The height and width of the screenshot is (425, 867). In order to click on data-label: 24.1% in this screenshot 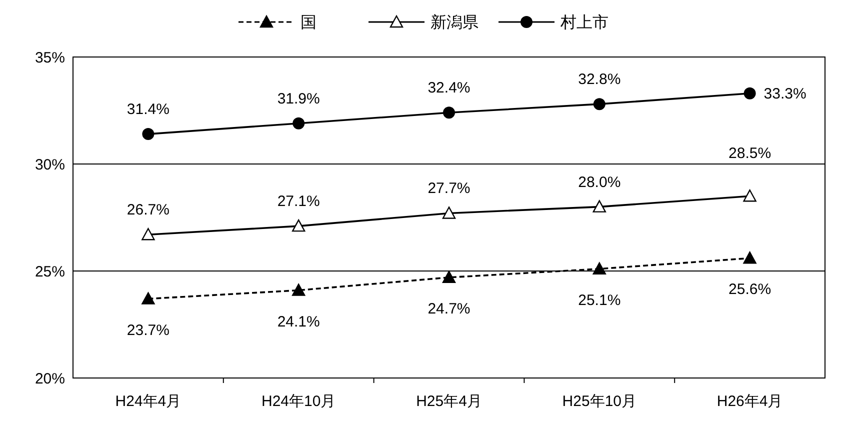, I will do `click(298, 321)`.